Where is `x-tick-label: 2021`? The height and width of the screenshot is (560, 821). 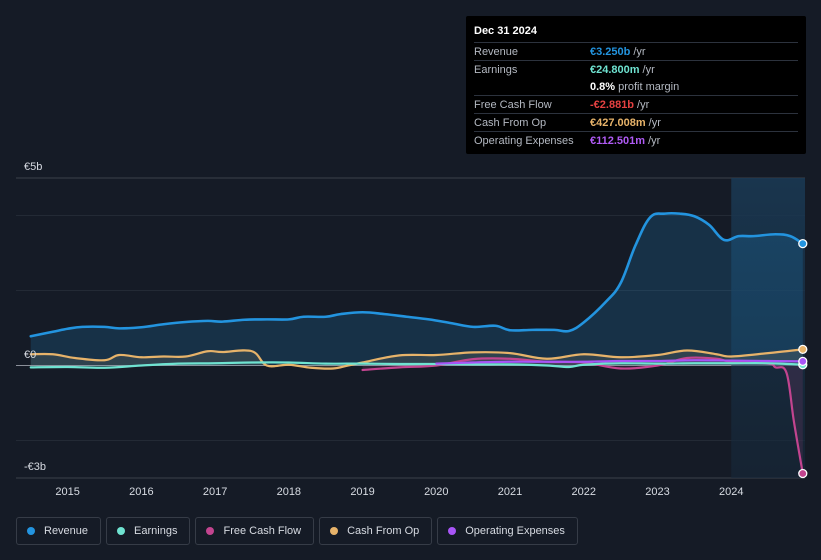 x-tick-label: 2021 is located at coordinates (510, 492).